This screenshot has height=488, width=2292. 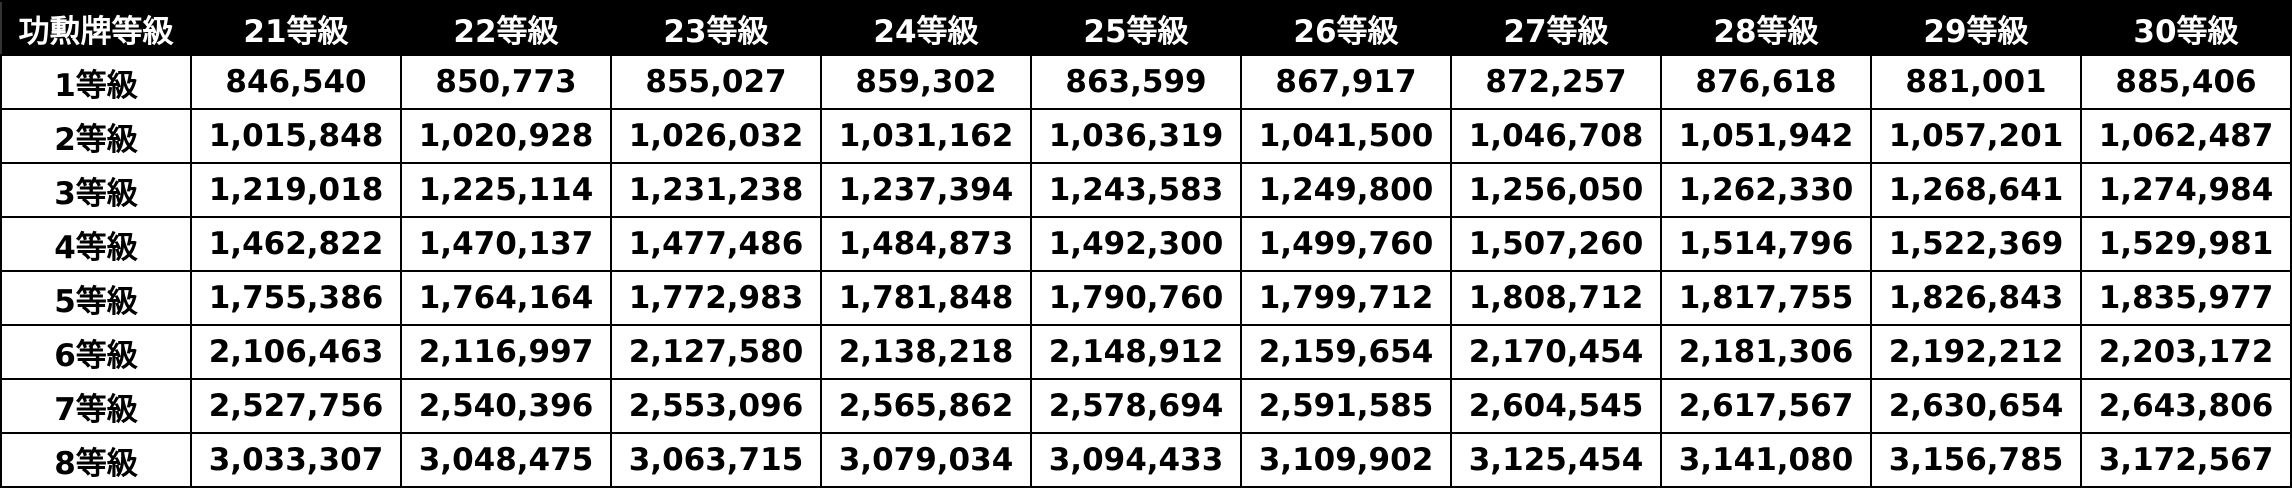 I want to click on cell-value: 2,578,694, so click(x=1136, y=406).